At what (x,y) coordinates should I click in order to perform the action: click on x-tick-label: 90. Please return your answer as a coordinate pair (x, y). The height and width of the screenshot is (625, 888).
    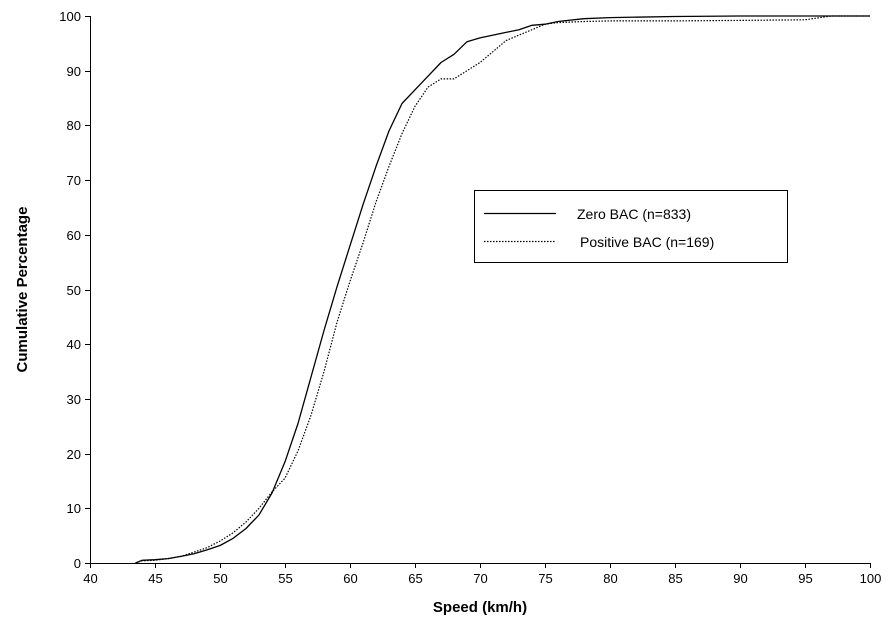
    Looking at the image, I should click on (740, 578).